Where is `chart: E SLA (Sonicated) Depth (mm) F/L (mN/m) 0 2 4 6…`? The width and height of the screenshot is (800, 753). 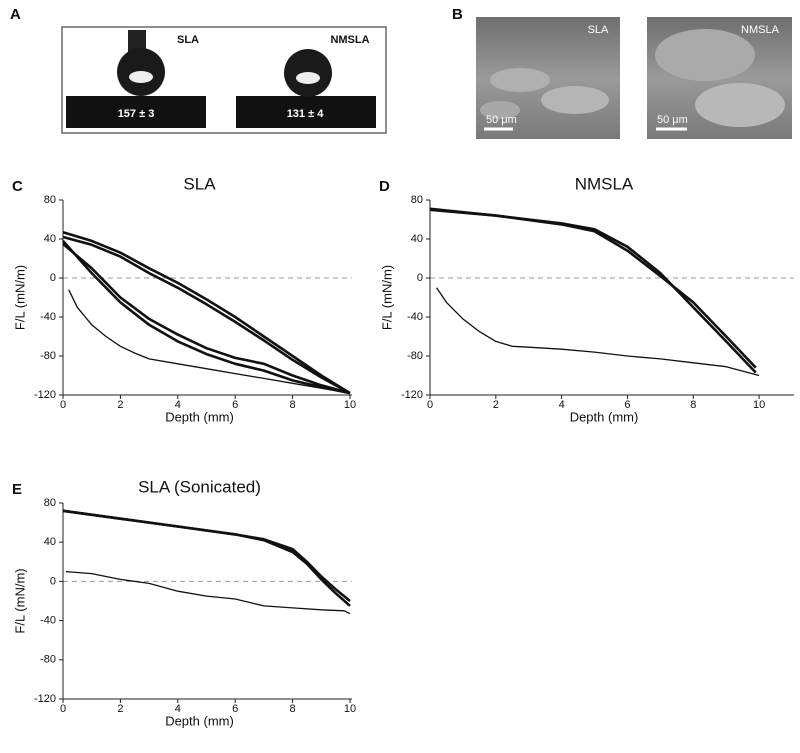
chart: E SLA (Sonicated) Depth (mm) F/L (mN/m) 0 2 4 6… is located at coordinates (184, 602).